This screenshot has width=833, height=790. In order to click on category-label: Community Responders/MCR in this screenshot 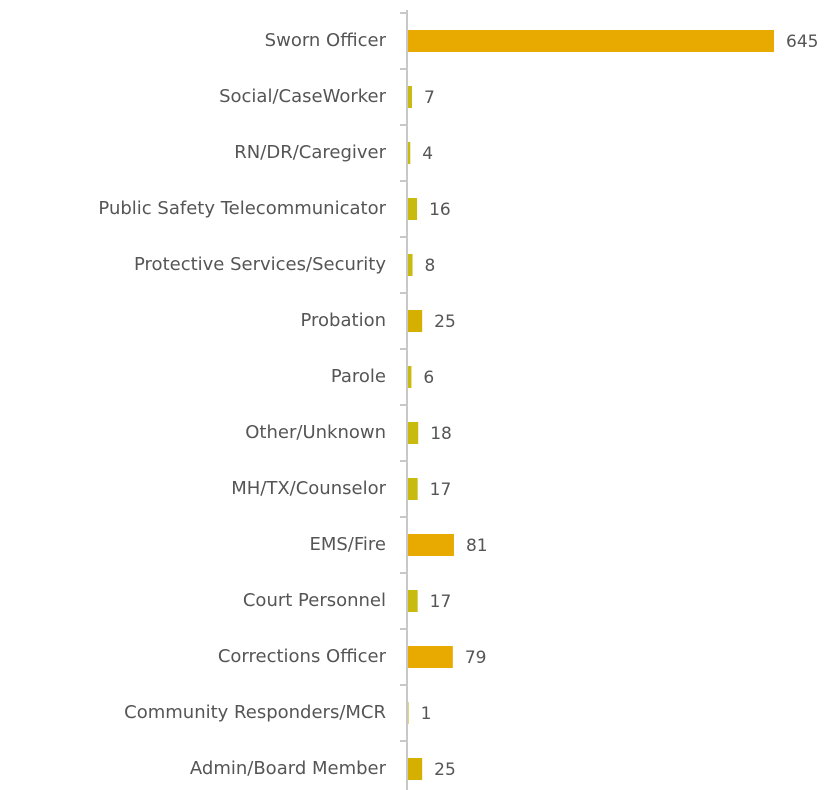, I will do `click(255, 712)`.